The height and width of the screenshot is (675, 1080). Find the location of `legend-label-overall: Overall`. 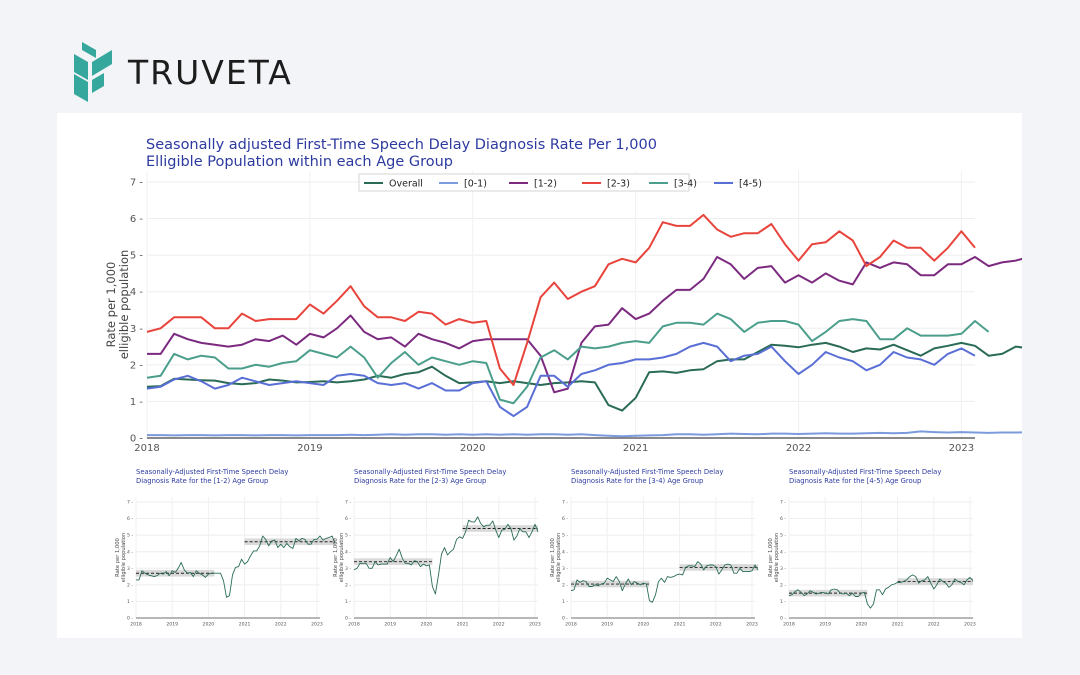

legend-label-overall: Overall is located at coordinates (406, 184).